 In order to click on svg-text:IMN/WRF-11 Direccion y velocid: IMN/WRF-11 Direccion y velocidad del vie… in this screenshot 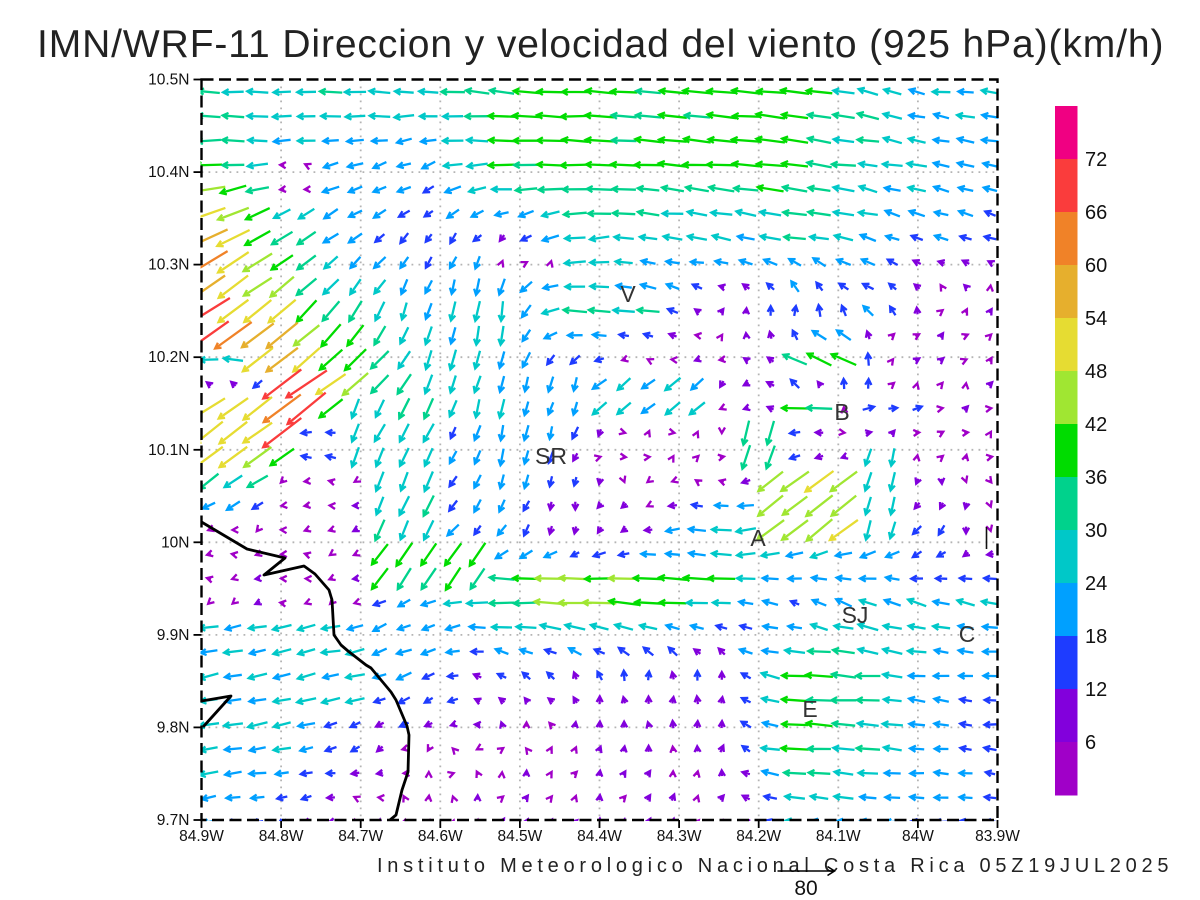, I will do `click(600, 44)`.